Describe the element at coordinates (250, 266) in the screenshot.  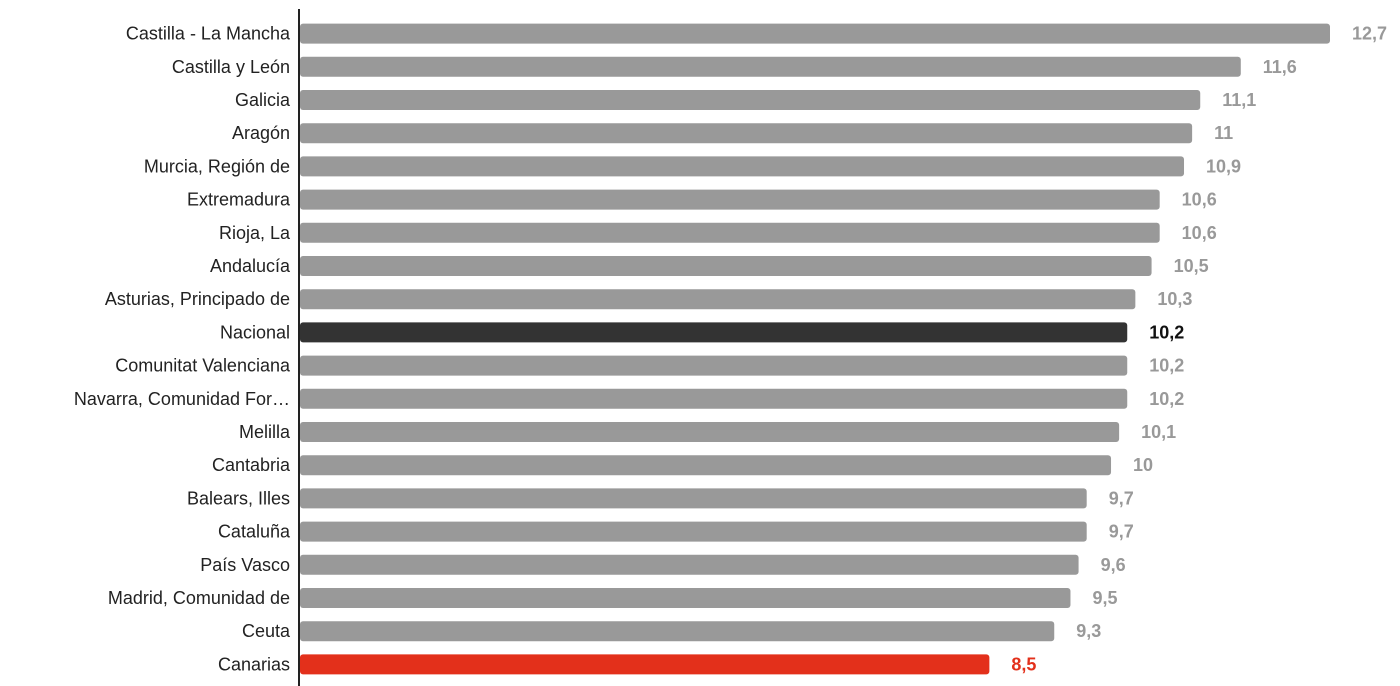
I see `category-label: Andalucía` at that location.